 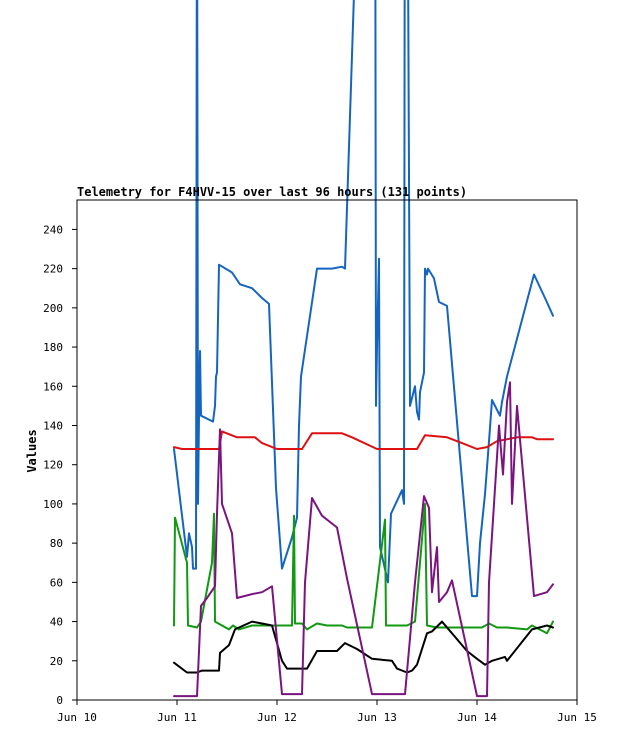 I want to click on y-tick-label: 140, so click(x=53, y=425).